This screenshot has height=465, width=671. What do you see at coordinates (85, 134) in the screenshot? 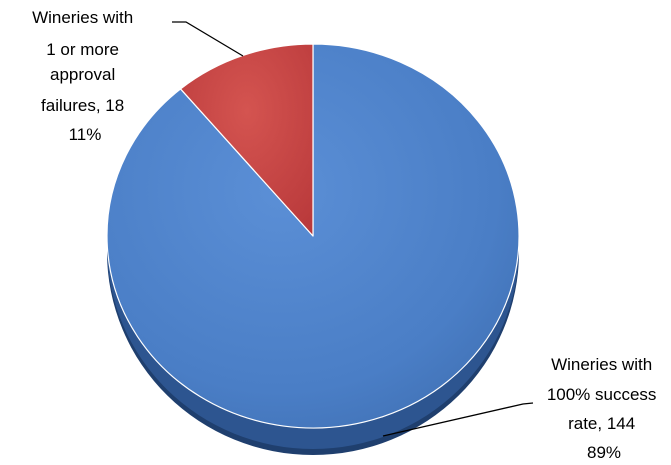
I see `data-label-failures-line-5: 11%` at bounding box center [85, 134].